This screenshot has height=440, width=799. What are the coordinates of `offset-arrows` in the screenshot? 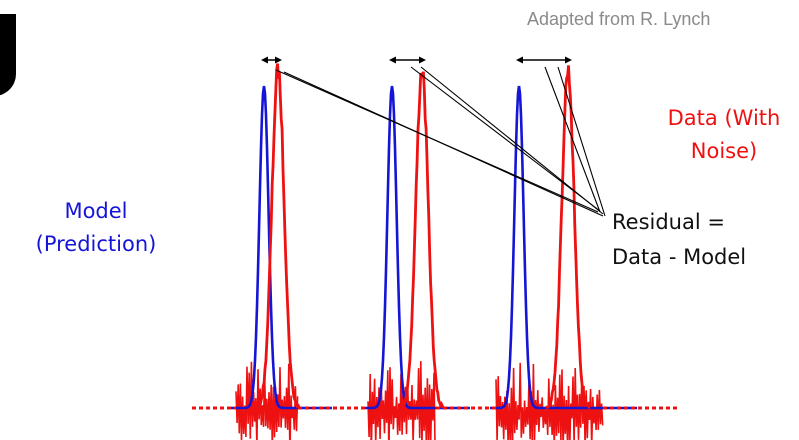 It's located at (416, 60).